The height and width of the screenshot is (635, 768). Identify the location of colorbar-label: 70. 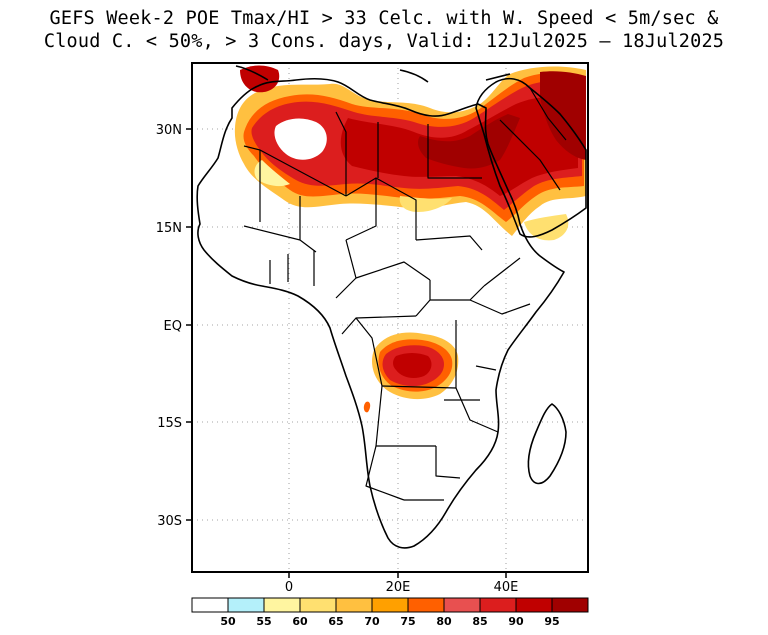
(372, 621).